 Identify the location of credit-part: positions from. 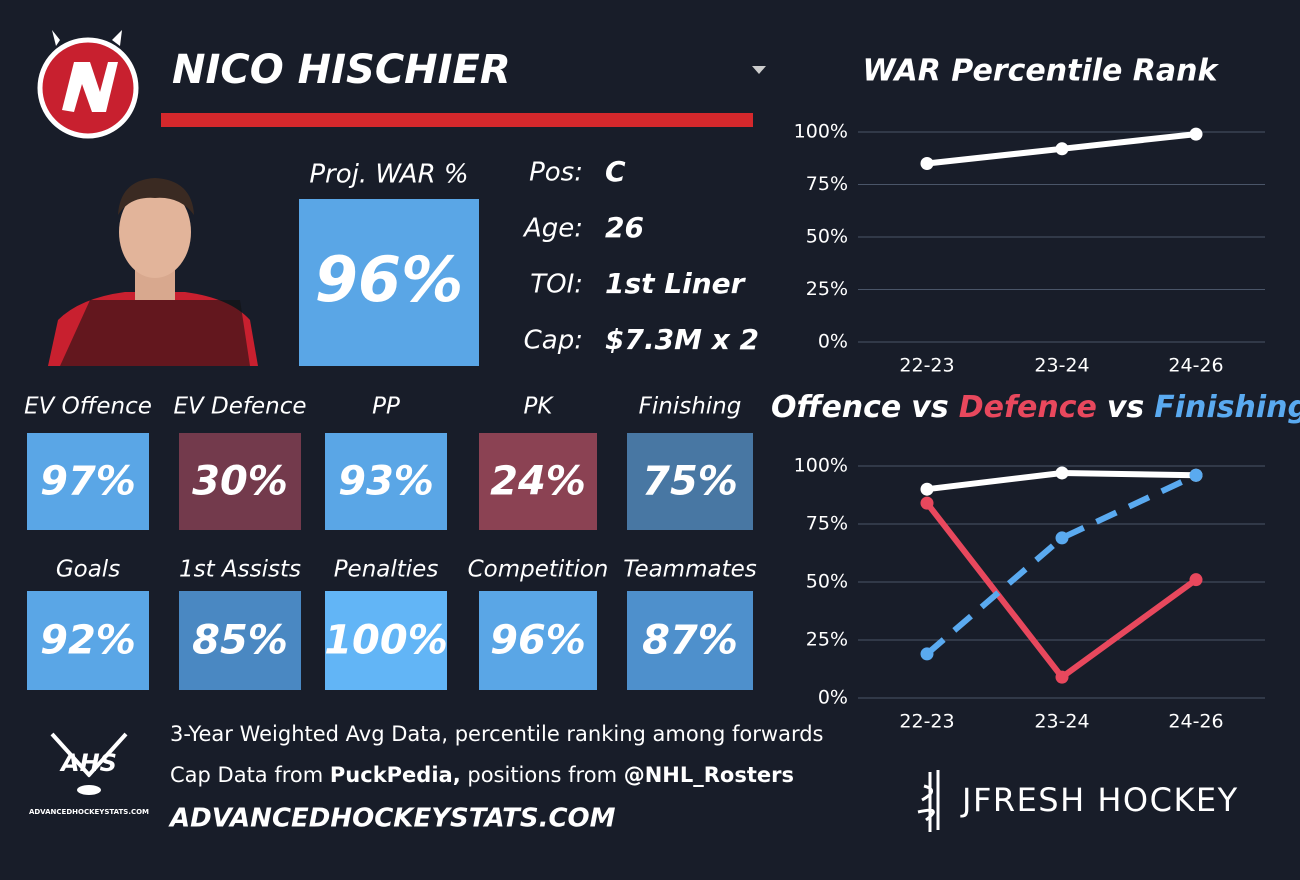
(542, 775).